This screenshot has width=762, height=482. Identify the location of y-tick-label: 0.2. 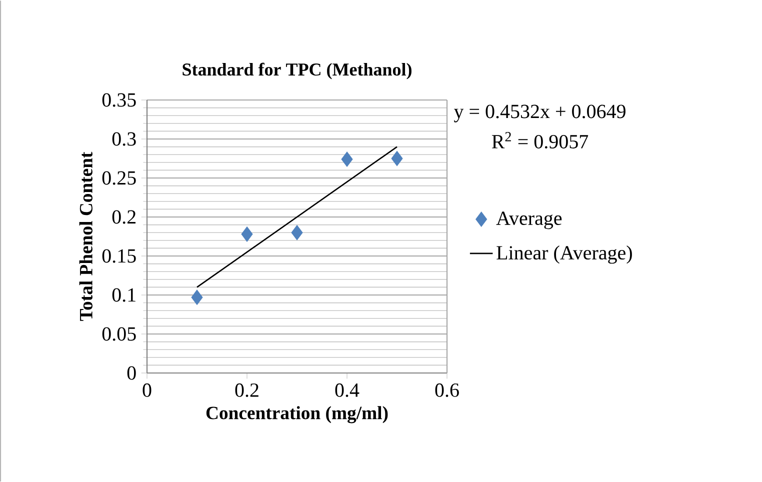
(124, 217).